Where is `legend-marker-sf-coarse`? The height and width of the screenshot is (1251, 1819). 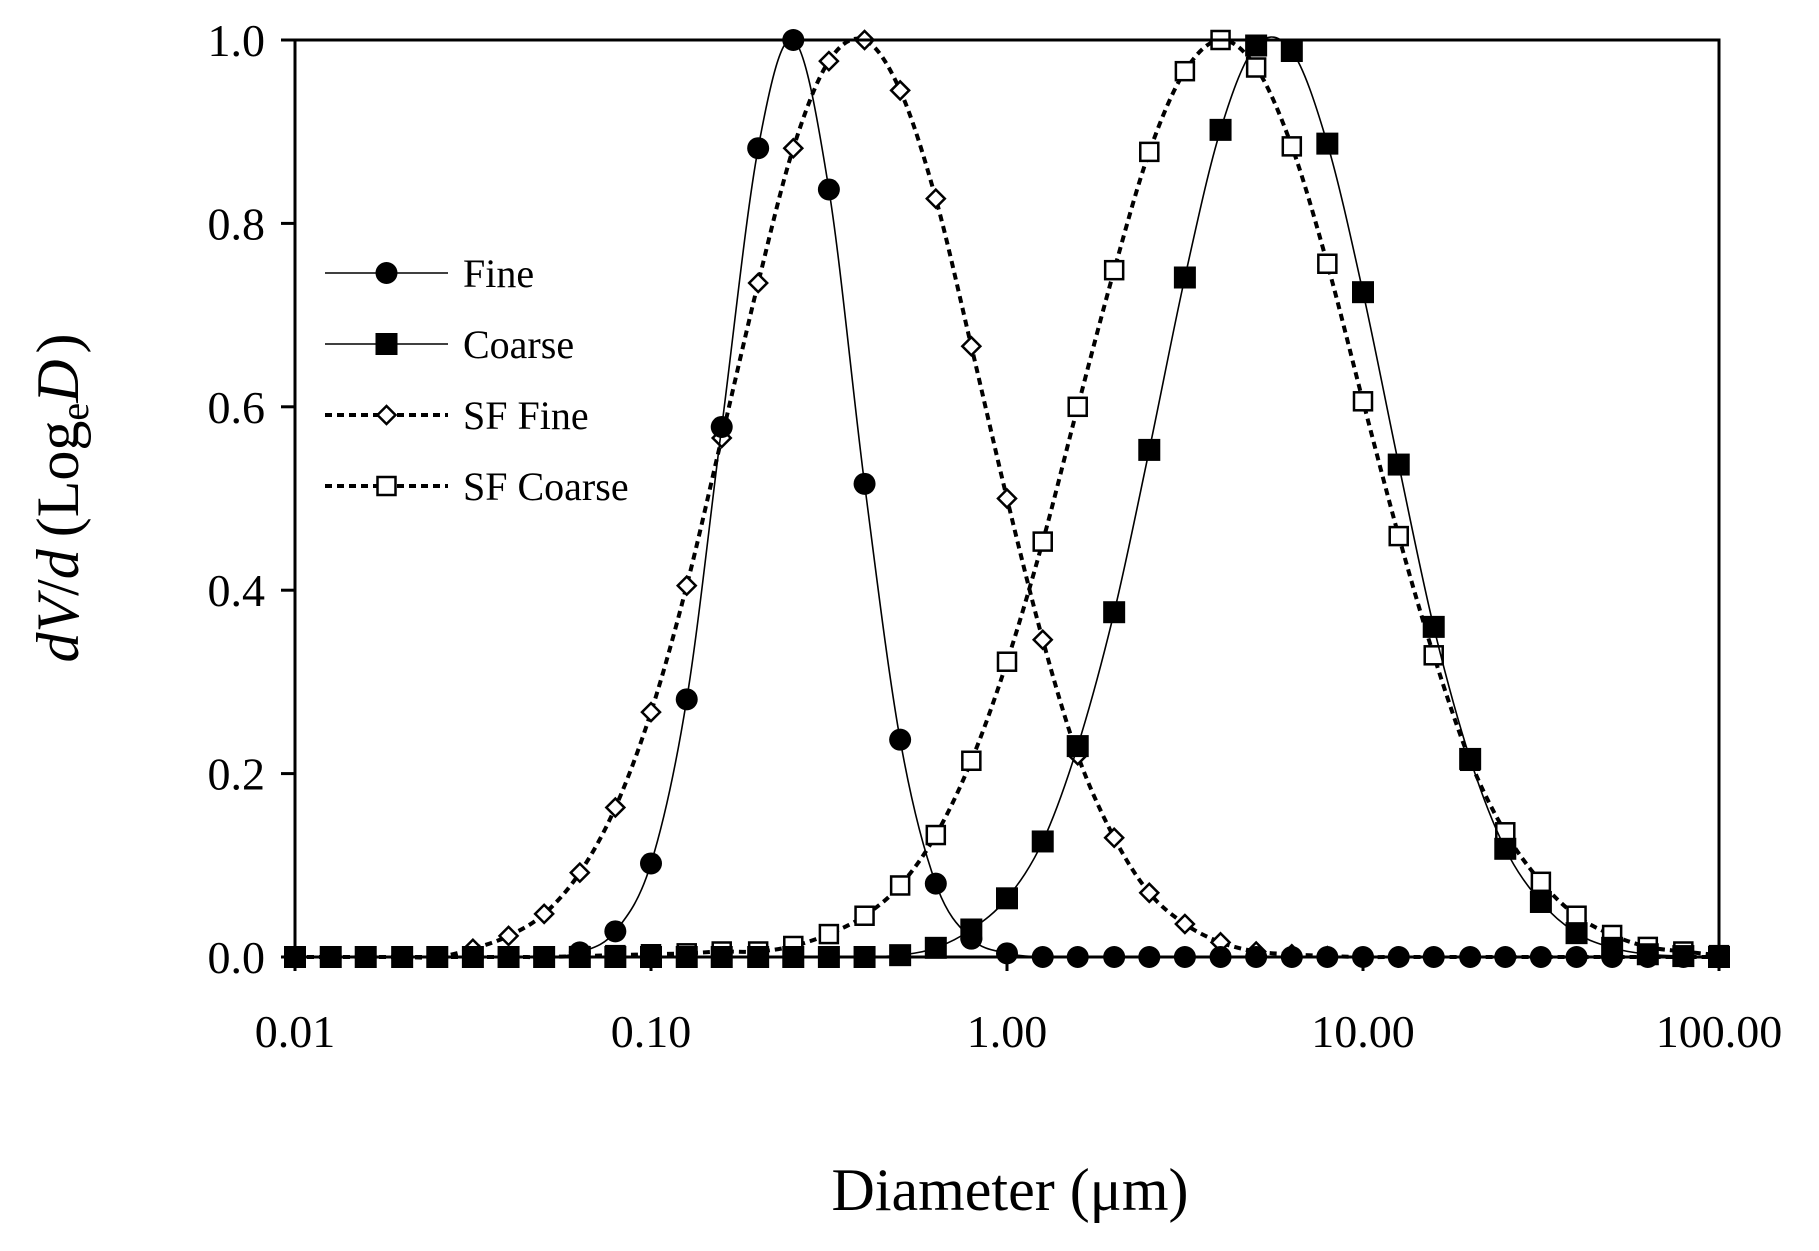 legend-marker-sf-coarse is located at coordinates (386, 486).